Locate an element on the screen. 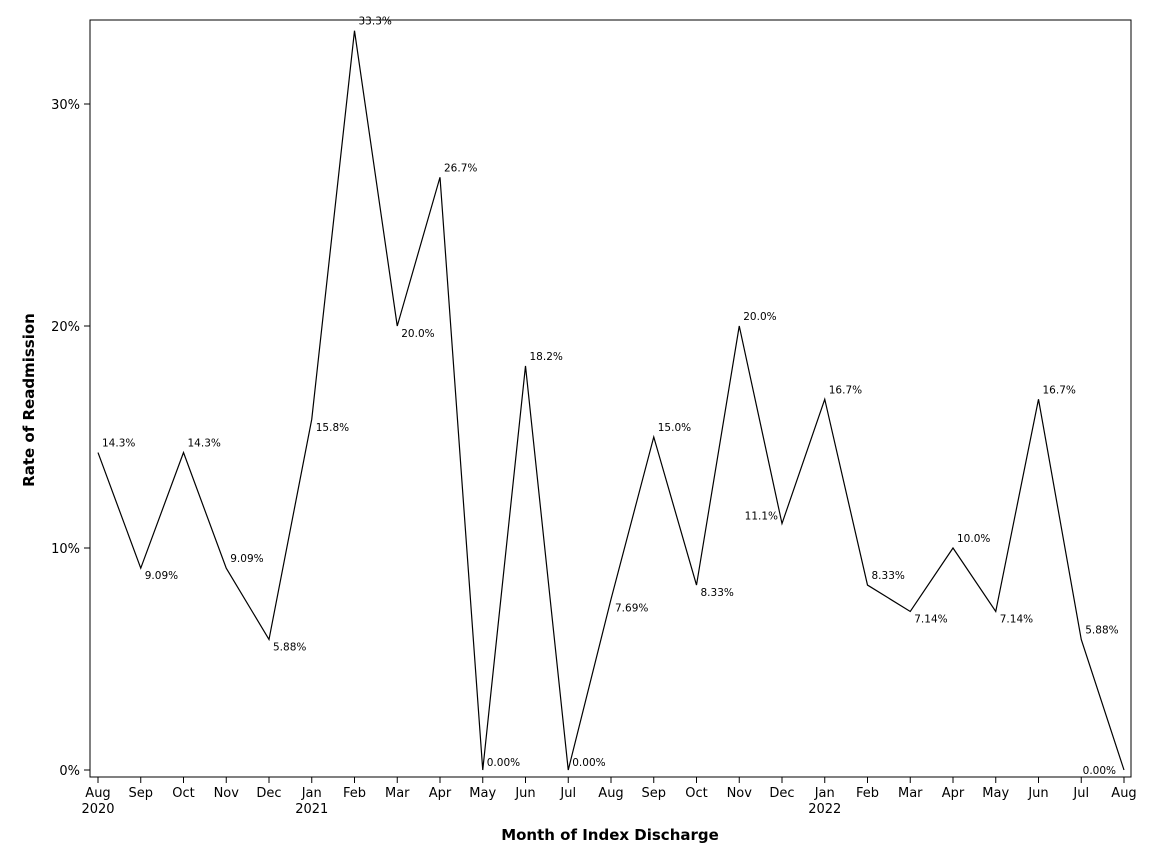  data-label: 18.2% is located at coordinates (546, 357).